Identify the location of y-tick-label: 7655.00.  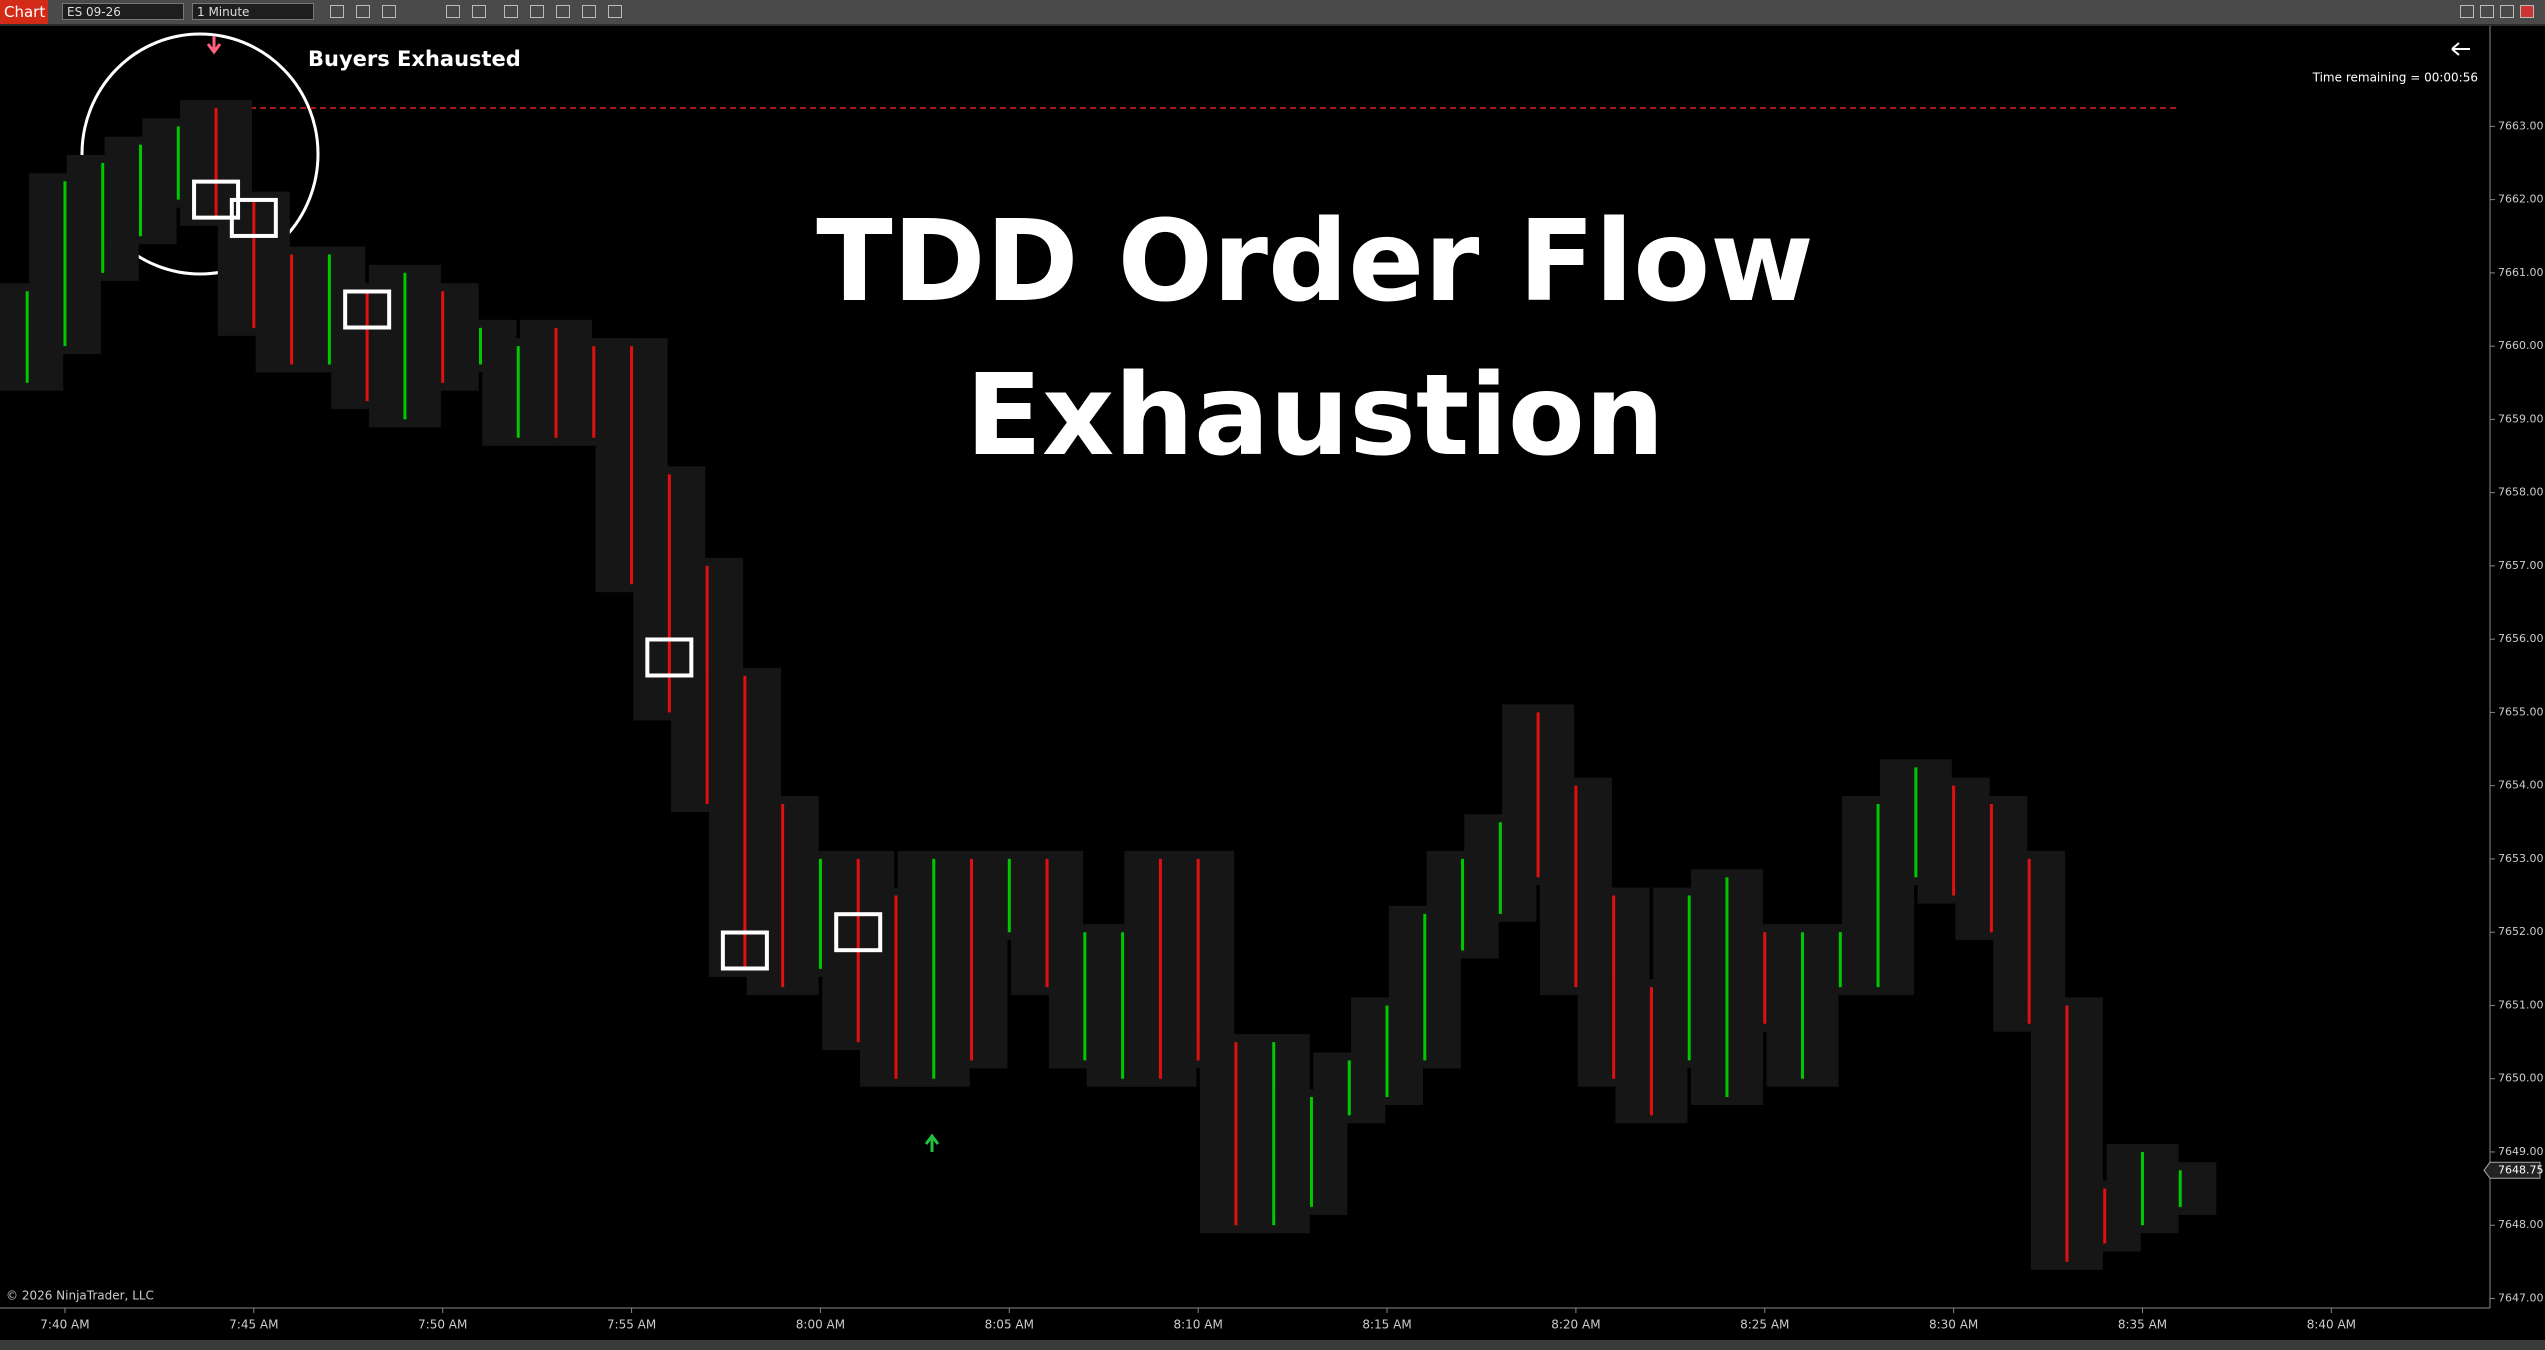
(2521, 711).